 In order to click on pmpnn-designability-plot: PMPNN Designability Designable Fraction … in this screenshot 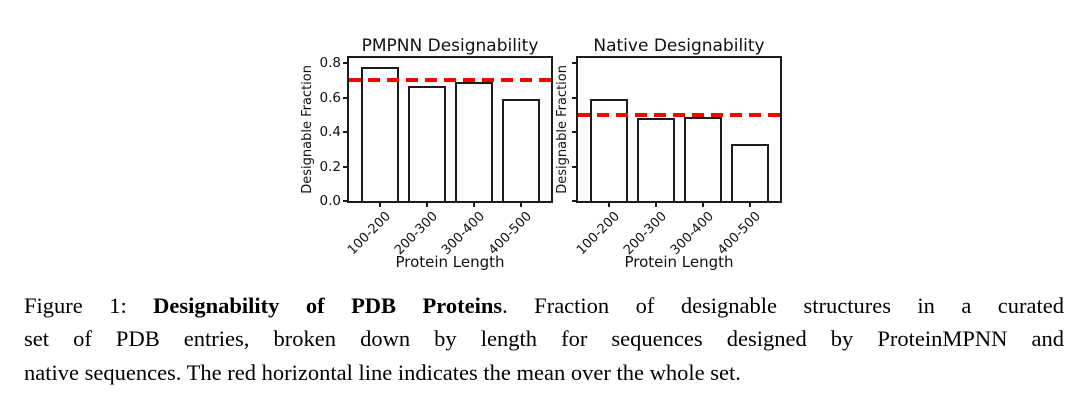, I will do `click(426, 153)`.